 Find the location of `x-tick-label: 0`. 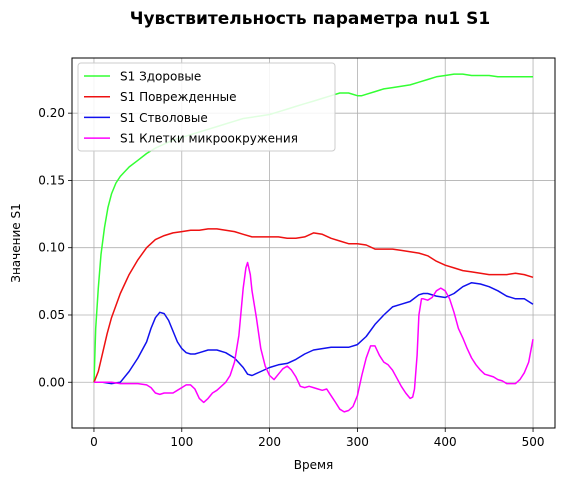

x-tick-label: 0 is located at coordinates (94, 442).